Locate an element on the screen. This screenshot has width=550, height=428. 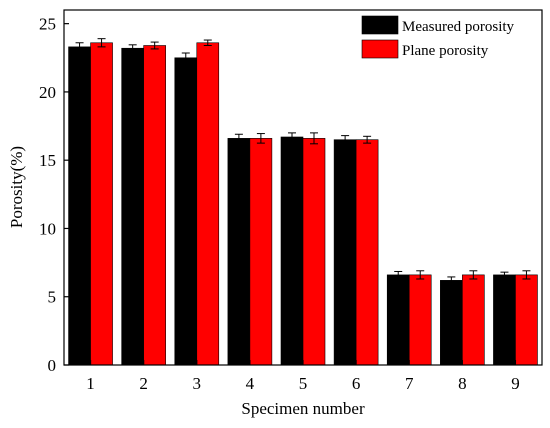
x-tick-label: 9 is located at coordinates (515, 383).